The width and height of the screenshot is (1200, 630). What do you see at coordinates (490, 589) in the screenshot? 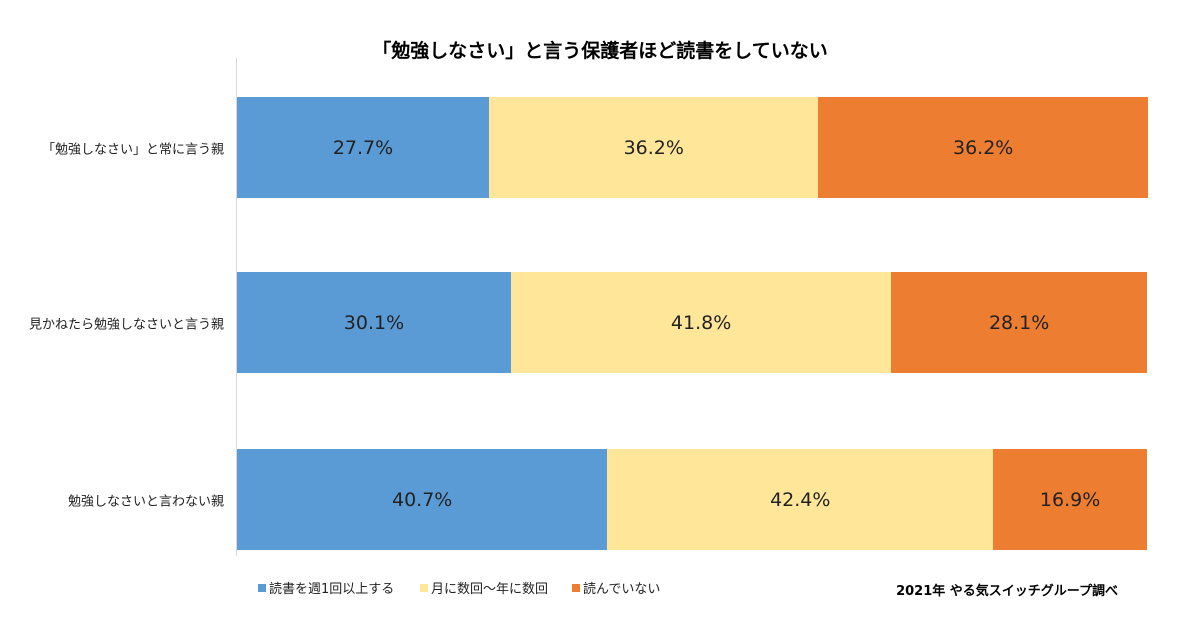
I see `legend-label: 月に数回～年に数回` at bounding box center [490, 589].